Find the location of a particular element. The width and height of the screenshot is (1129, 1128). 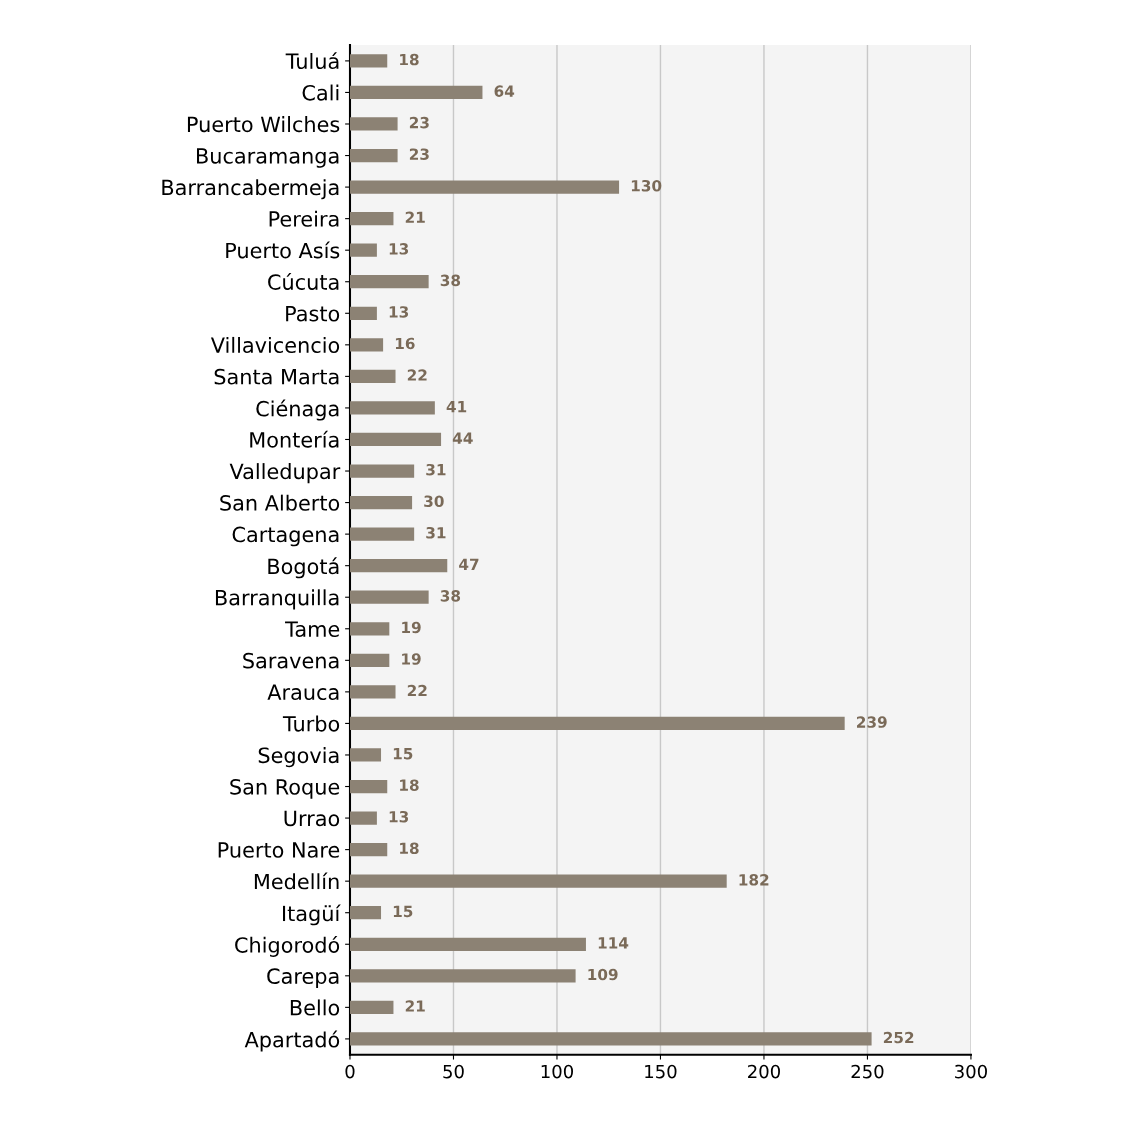

y-tick-label: San Roque is located at coordinates (285, 788).